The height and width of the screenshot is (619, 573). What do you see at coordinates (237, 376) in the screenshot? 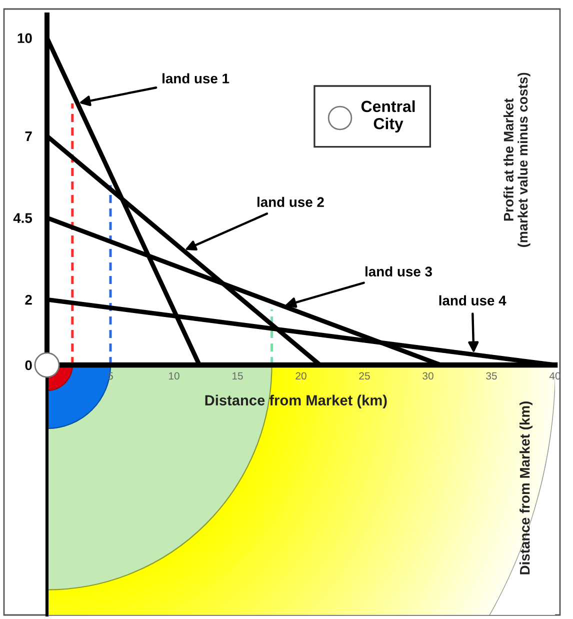
I see `x-tick-label: 15` at bounding box center [237, 376].